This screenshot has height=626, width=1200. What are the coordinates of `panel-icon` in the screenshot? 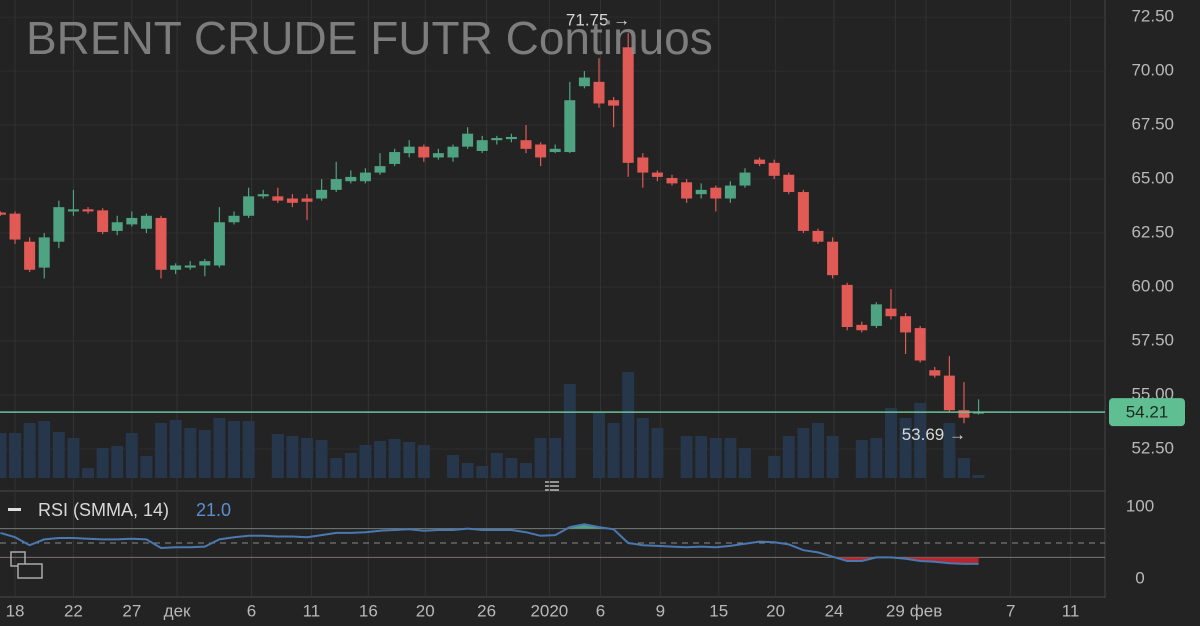 It's located at (26, 565).